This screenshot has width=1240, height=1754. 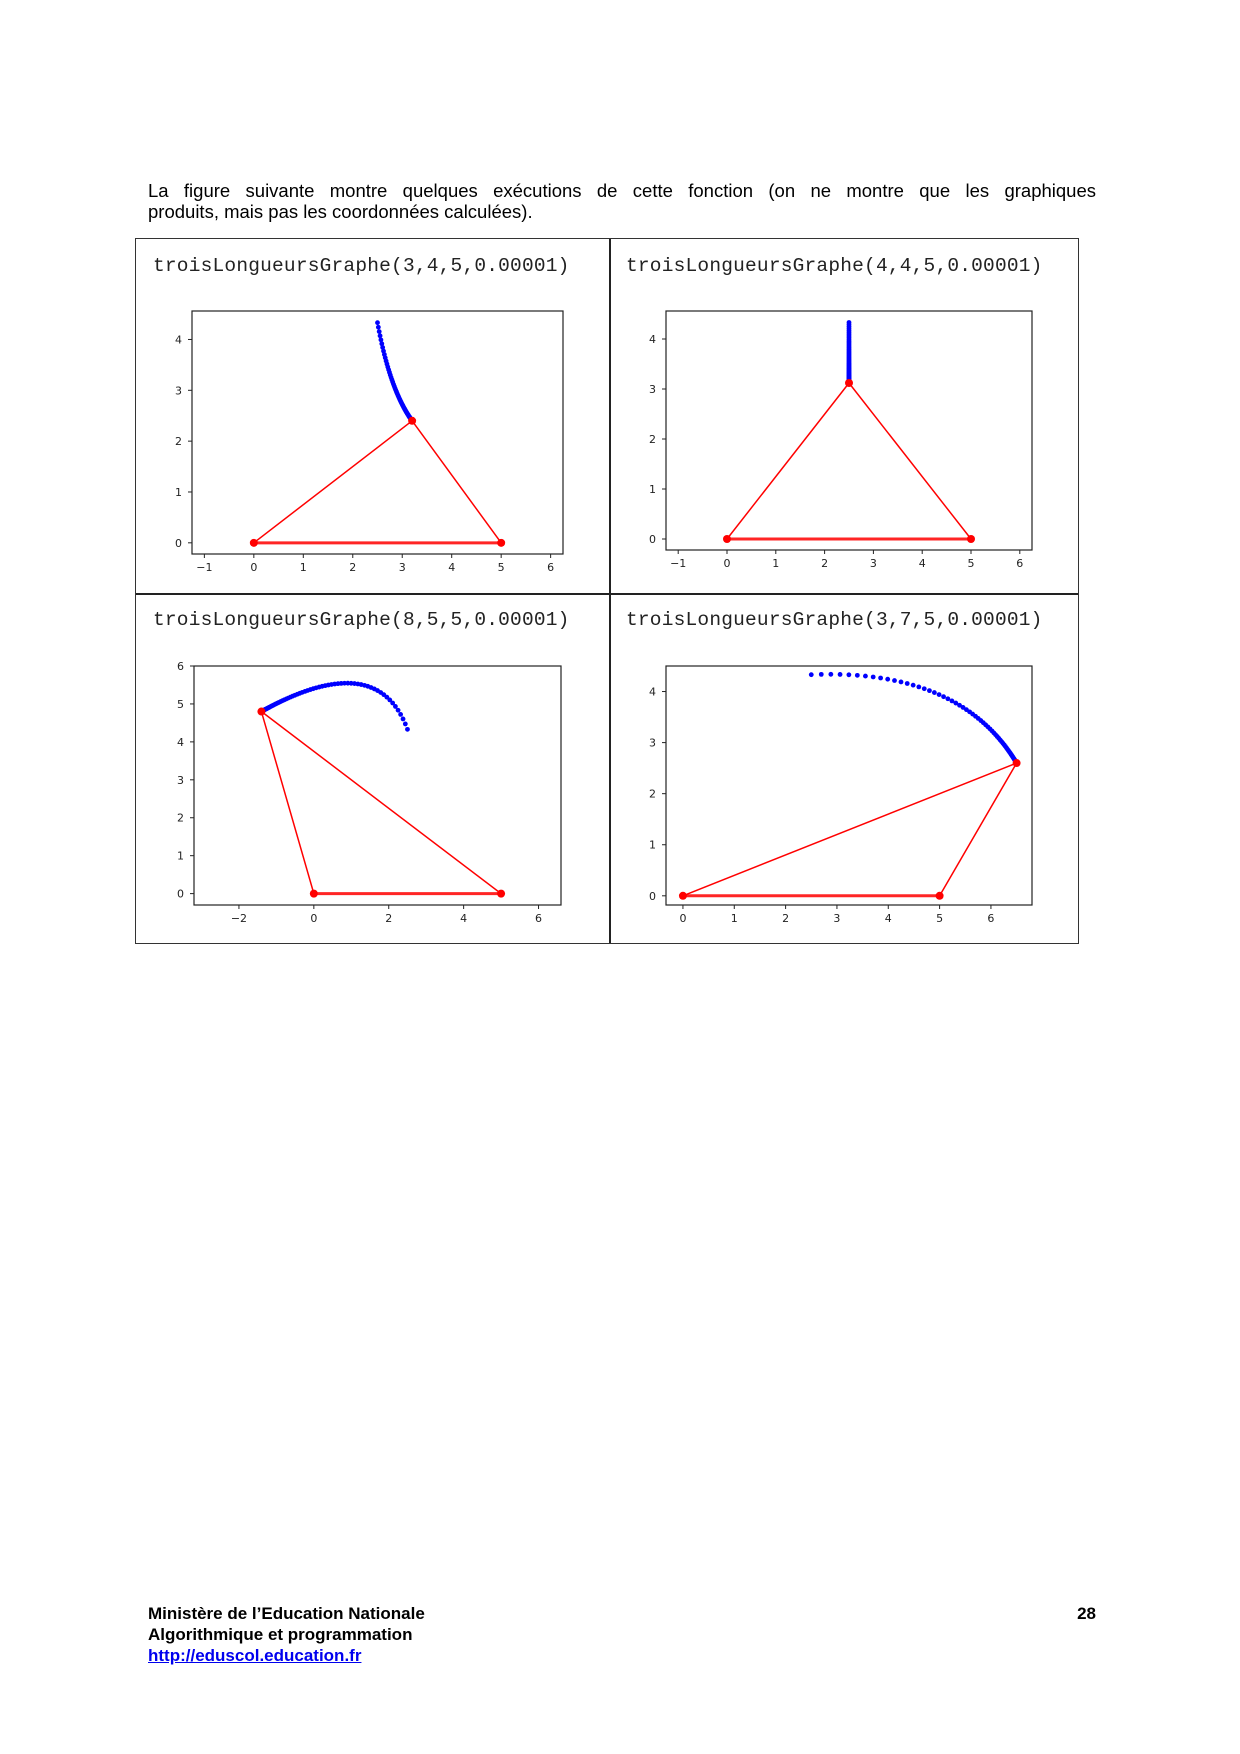 I want to click on plot-4-4-5: −1 0 1 2 3 4 5 6 0 1 2 3 4, so click(x=841, y=440).